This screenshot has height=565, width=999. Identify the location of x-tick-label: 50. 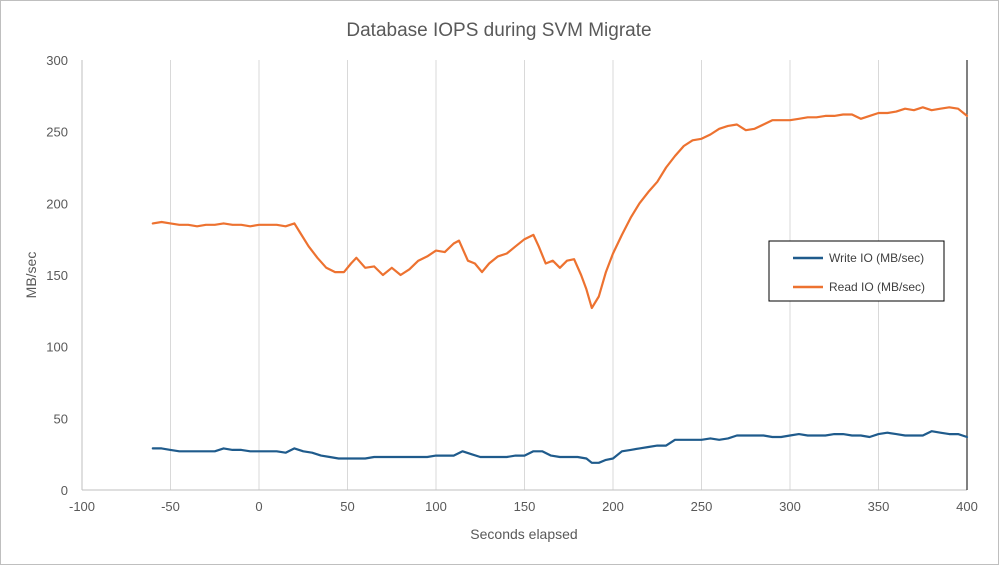
(347, 506).